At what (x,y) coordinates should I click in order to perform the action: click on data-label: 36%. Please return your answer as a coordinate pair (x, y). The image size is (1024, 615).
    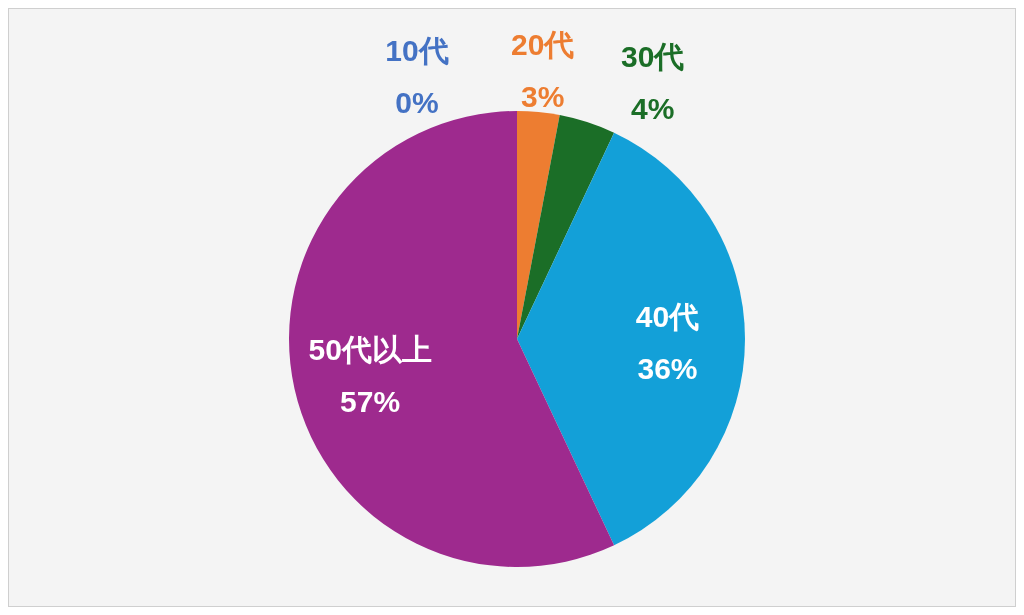
    Looking at the image, I should click on (667, 368).